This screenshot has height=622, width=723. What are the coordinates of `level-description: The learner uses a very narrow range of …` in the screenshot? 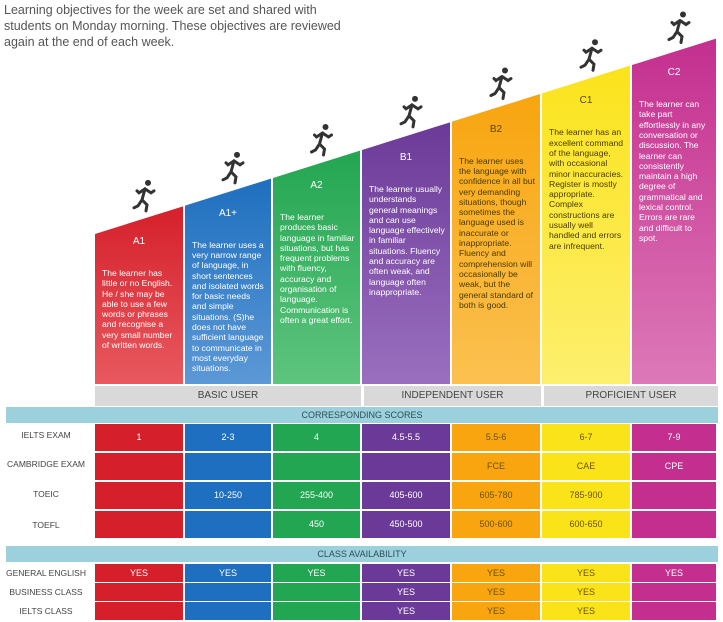 It's located at (228, 306).